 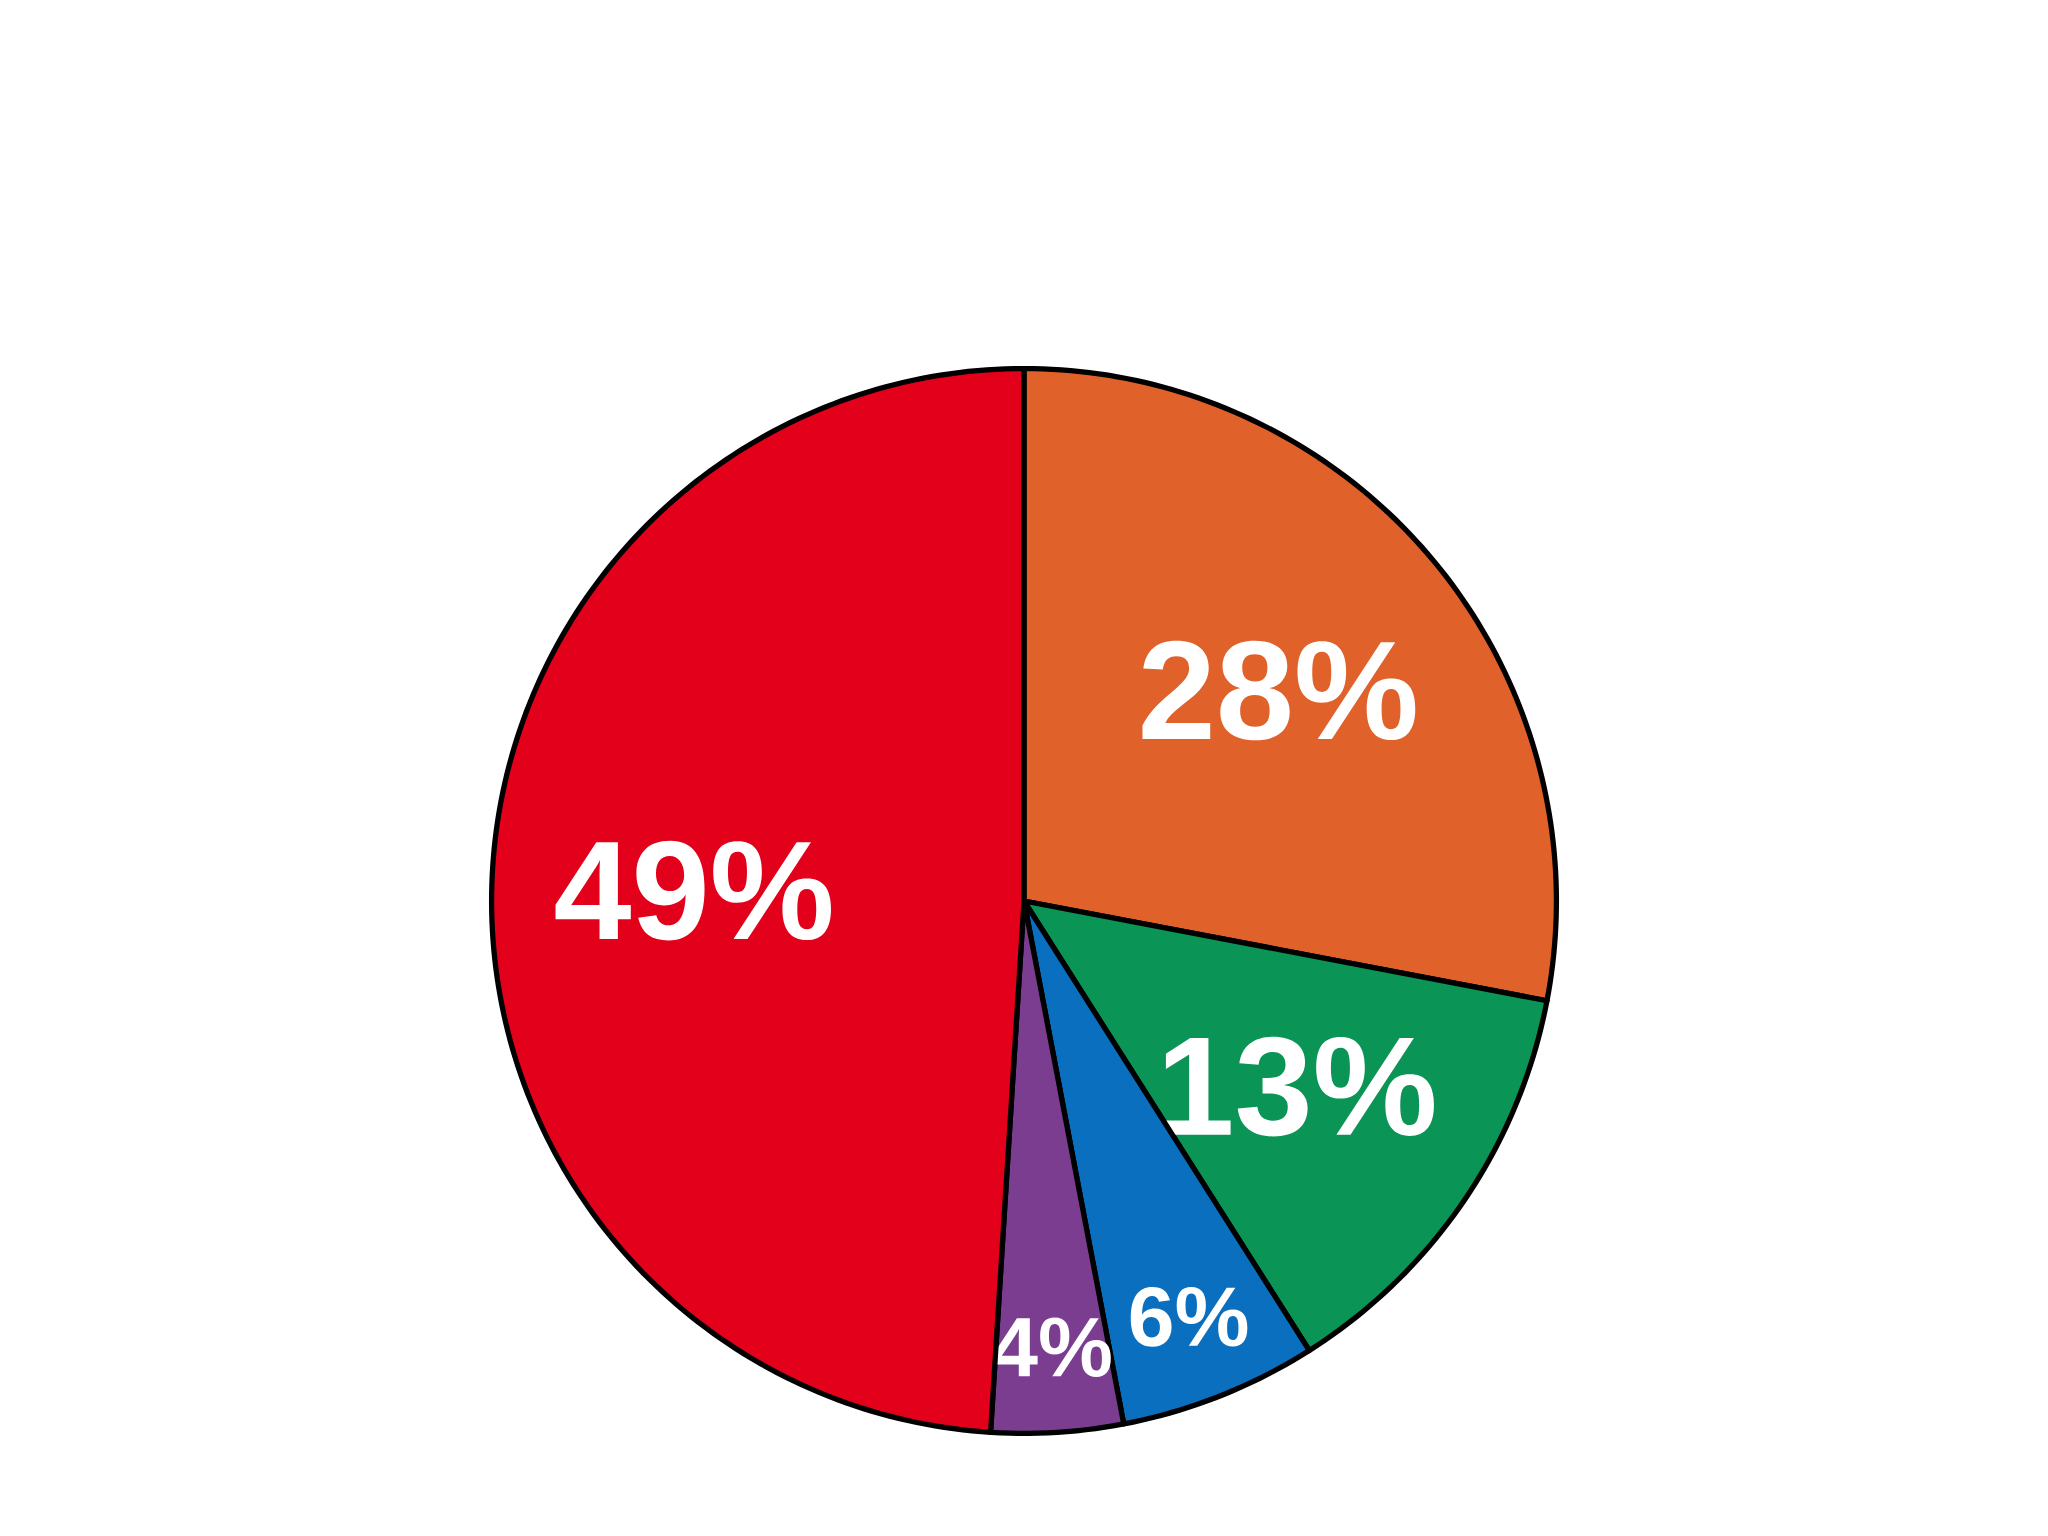 What do you see at coordinates (693, 890) in the screenshot?
I see `data-label: 49%` at bounding box center [693, 890].